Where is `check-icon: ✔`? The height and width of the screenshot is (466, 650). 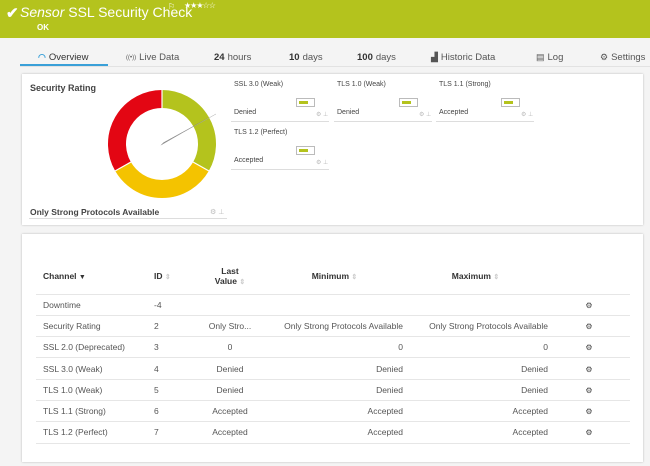
check-icon: ✔ is located at coordinates (12, 13).